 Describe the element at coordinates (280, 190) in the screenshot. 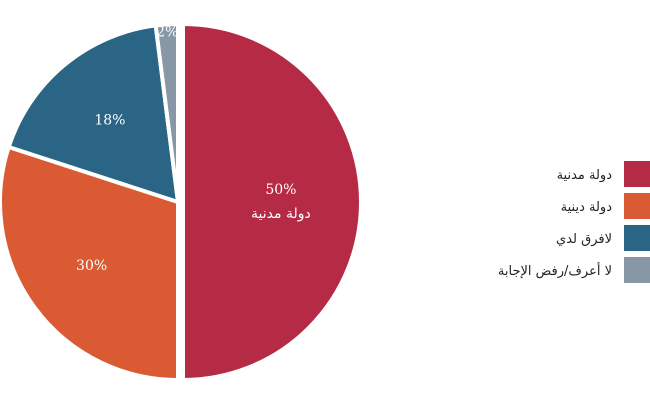

I see `pie-value-label-0: 50%` at that location.